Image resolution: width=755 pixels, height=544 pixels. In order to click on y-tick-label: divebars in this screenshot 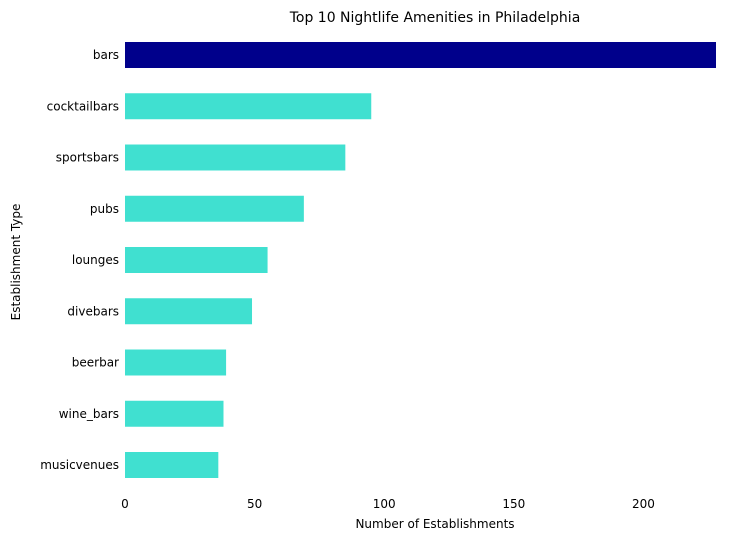, I will do `click(93, 311)`.